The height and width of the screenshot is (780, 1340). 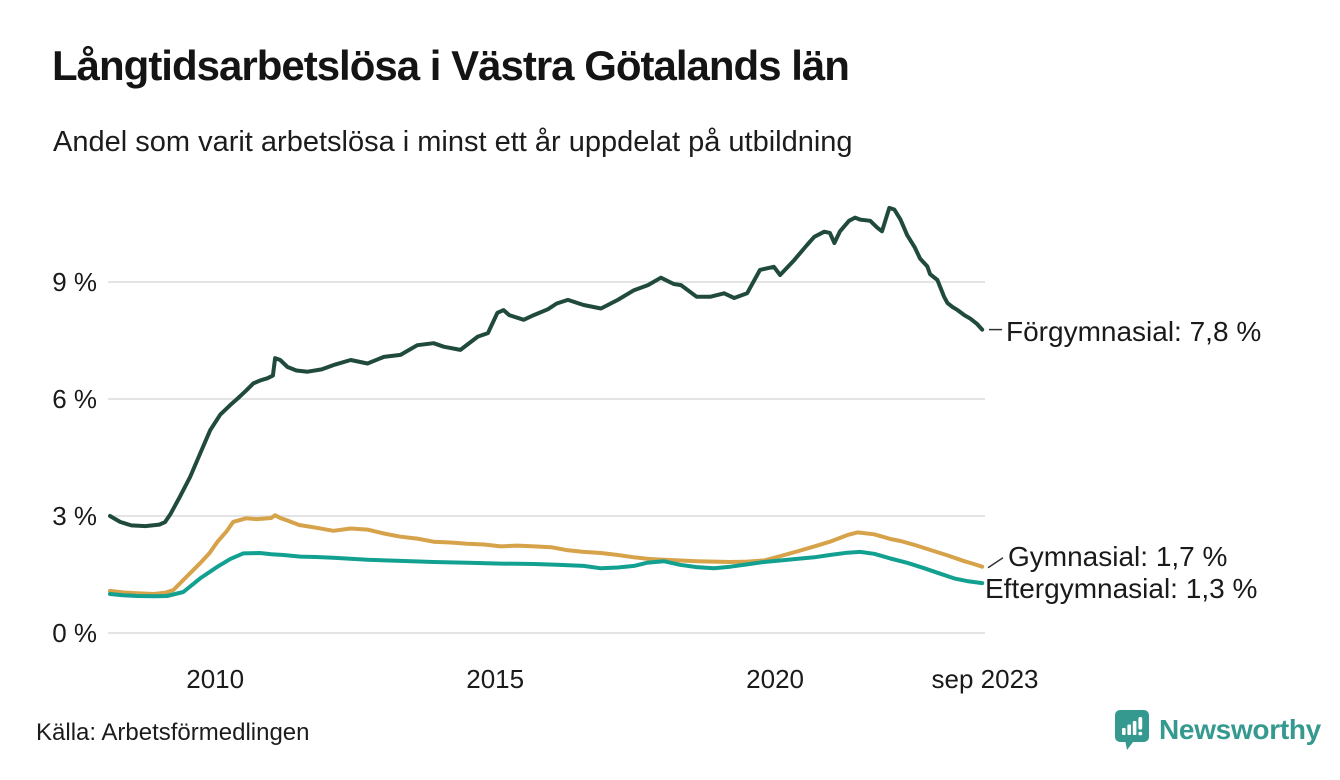 What do you see at coordinates (775, 679) in the screenshot?
I see `x-tick-label: 2020` at bounding box center [775, 679].